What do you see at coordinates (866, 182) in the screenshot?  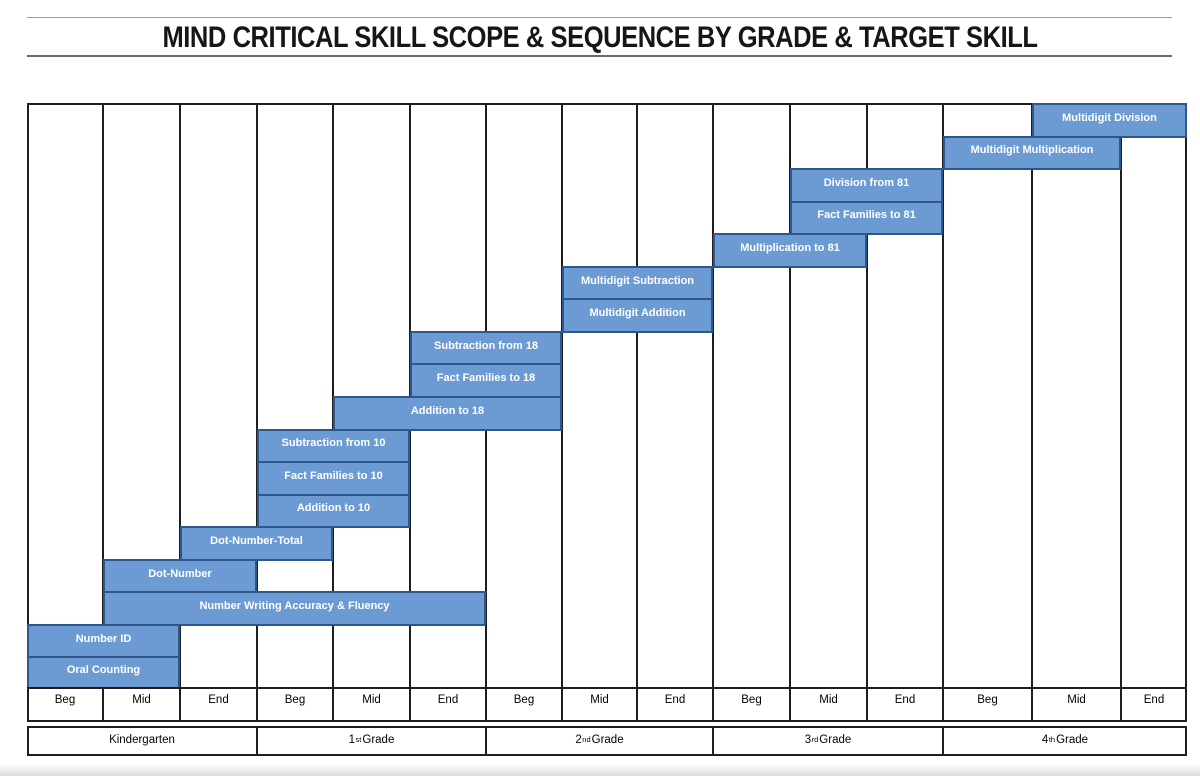 I see `skill-bar-label: Division from 81` at bounding box center [866, 182].